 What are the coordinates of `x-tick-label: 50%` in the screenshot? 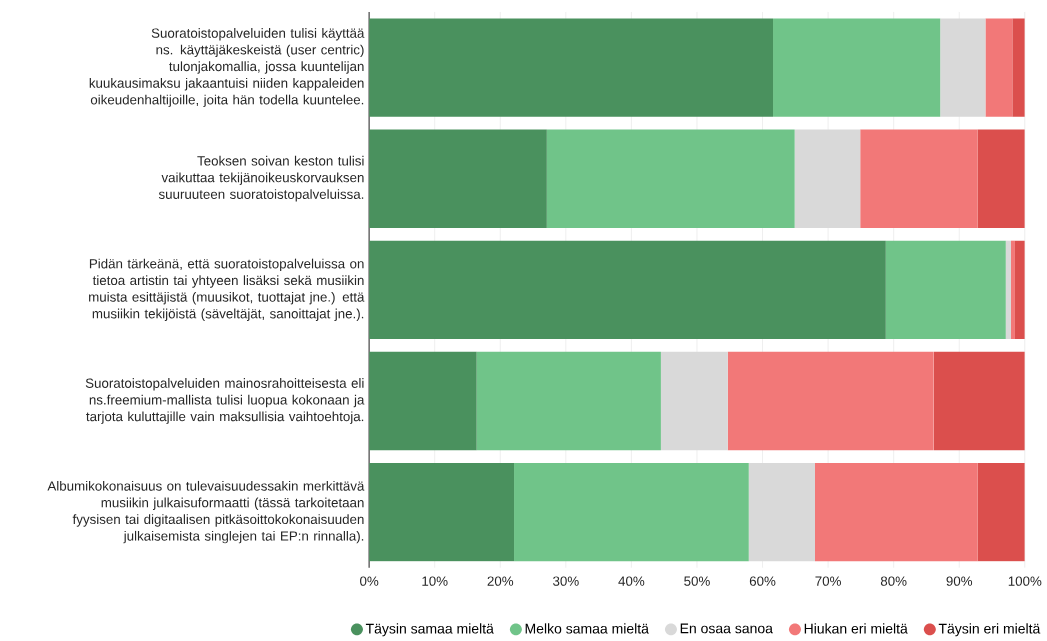 It's located at (697, 581).